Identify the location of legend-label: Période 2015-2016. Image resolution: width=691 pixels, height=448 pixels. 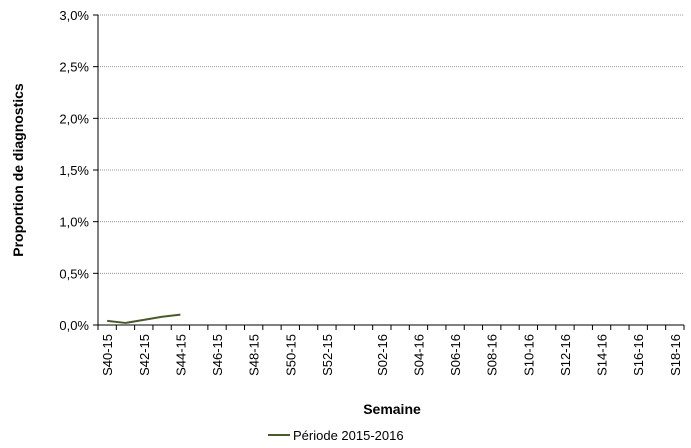
(348, 435).